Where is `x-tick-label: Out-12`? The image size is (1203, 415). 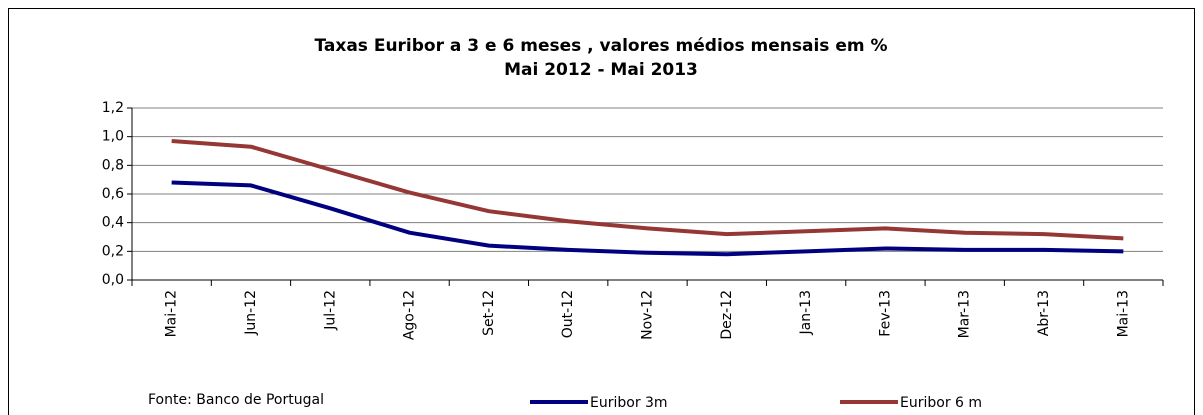
x-tick-label: Out-12 is located at coordinates (568, 314).